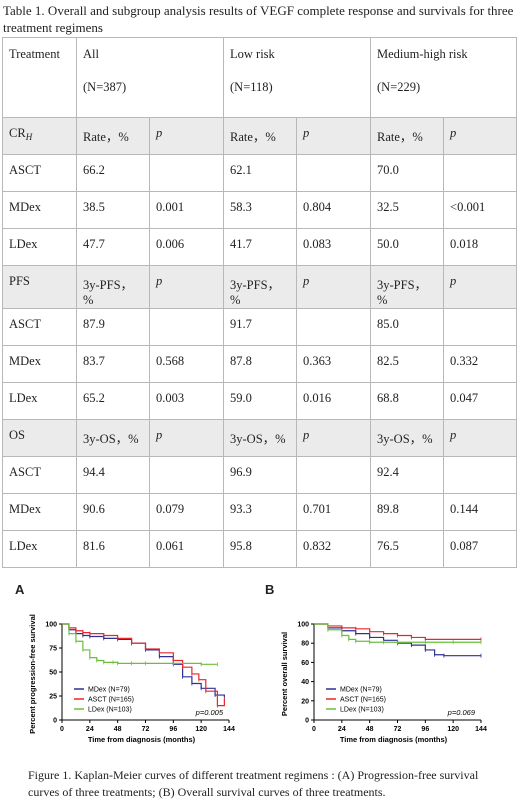  Describe the element at coordinates (113, 247) in the screenshot. I see `value-cell: 47.7` at that location.